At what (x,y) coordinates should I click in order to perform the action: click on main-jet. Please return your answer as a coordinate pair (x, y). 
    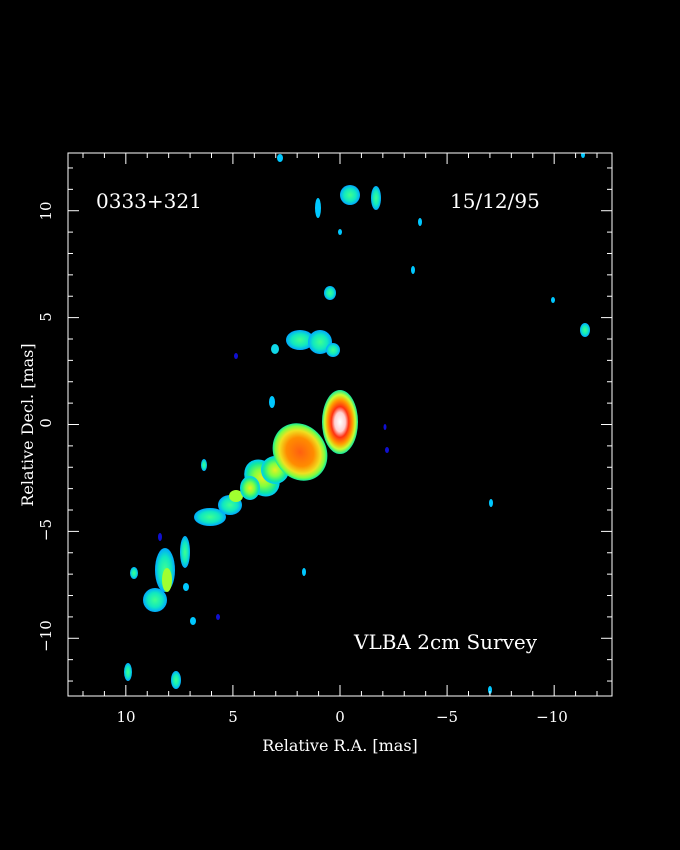
    Looking at the image, I should click on (299, 445).